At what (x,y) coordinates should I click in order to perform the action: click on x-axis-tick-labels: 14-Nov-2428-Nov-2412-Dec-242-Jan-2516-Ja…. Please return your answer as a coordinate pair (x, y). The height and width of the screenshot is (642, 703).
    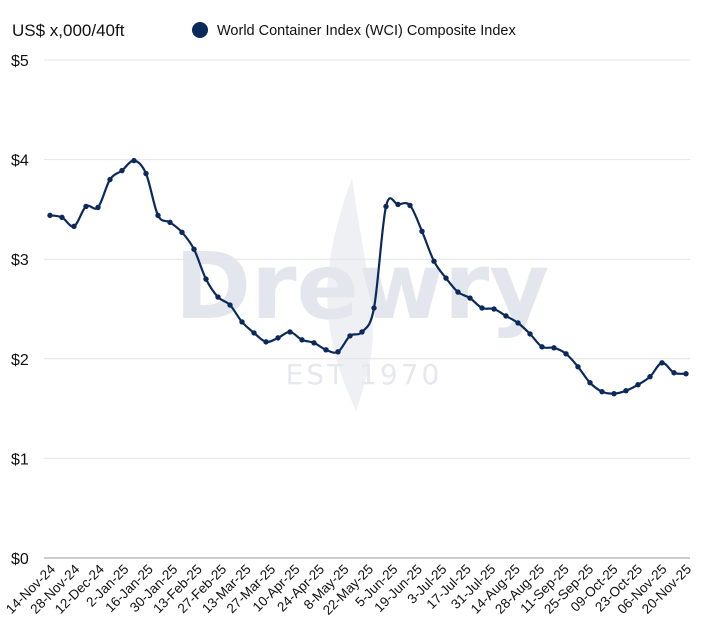
    Looking at the image, I should click on (348, 589).